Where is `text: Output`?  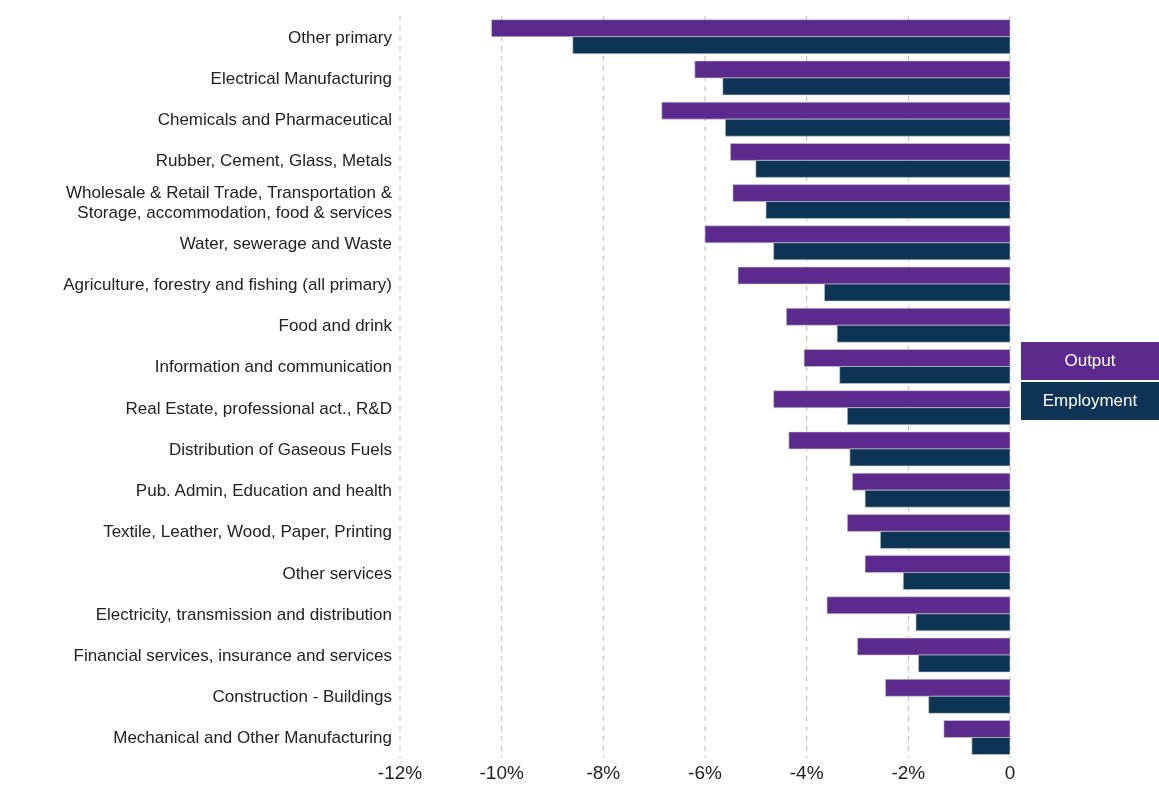 text: Output is located at coordinates (1090, 361).